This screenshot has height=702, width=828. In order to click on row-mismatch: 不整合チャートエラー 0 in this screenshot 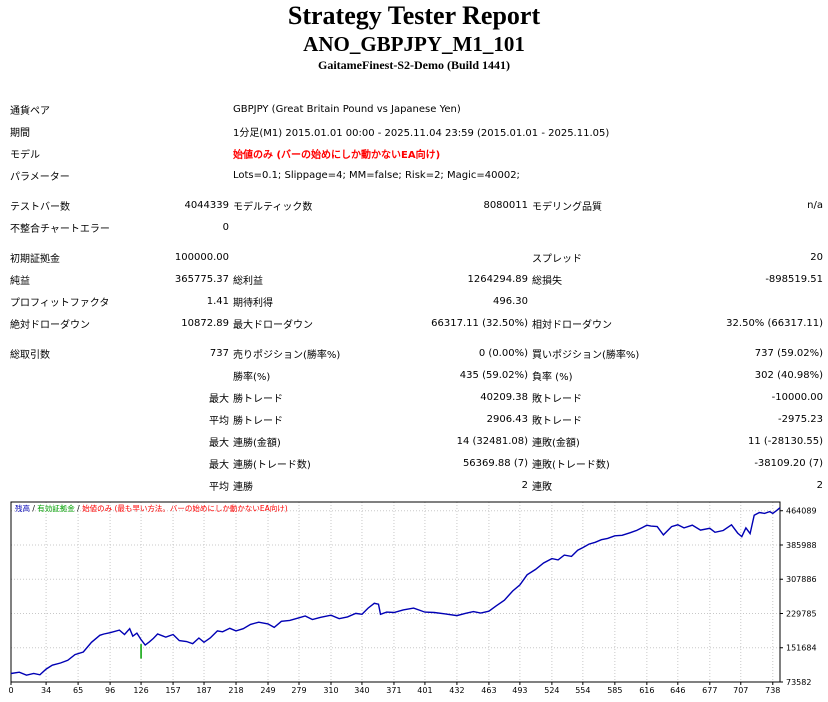, I will do `click(416, 227)`.